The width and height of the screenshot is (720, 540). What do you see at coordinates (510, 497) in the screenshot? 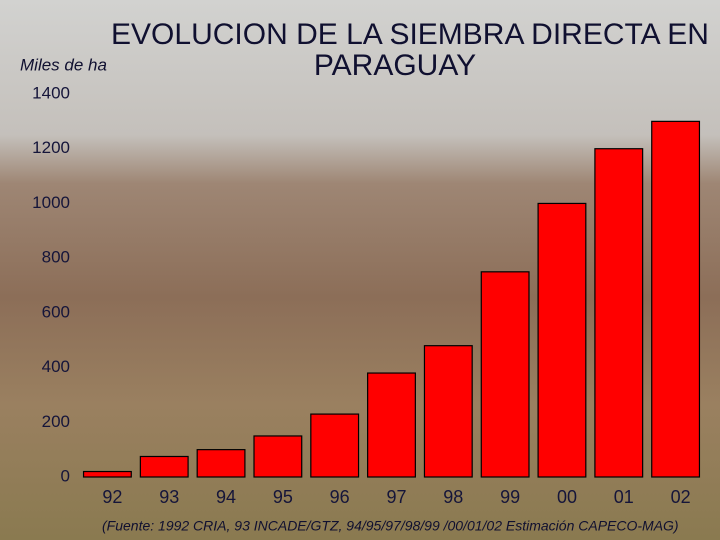
I see `x-tick-label: 99` at bounding box center [510, 497].